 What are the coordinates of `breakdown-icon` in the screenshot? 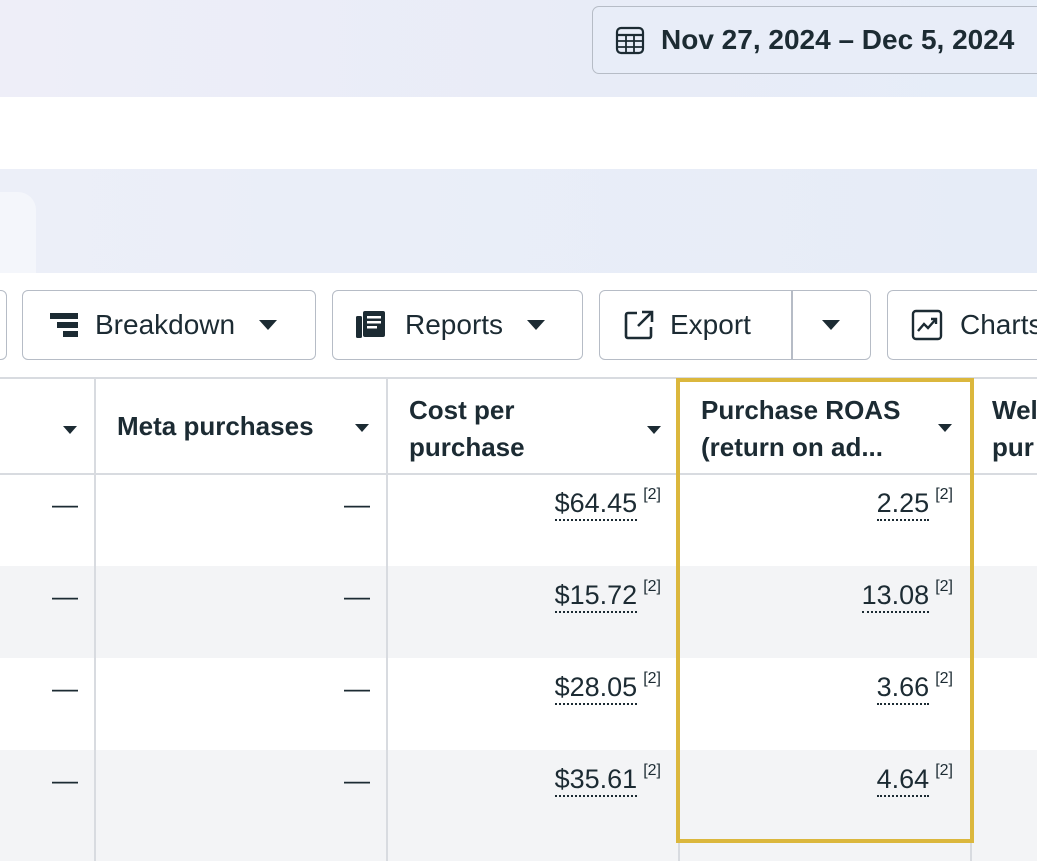 It's located at (64, 325).